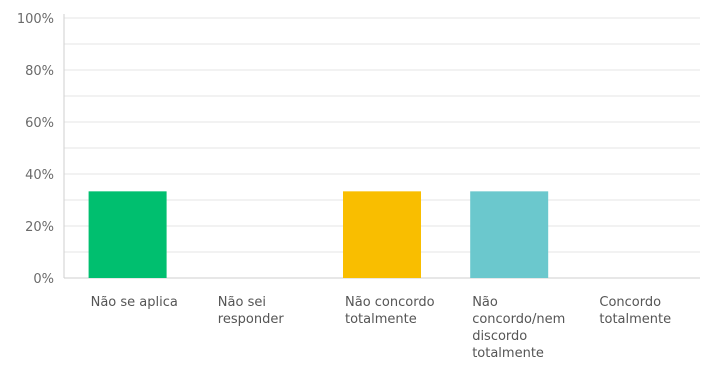 This screenshot has width=706, height=365. What do you see at coordinates (39, 123) in the screenshot?
I see `y-tick-label: 60%` at bounding box center [39, 123].